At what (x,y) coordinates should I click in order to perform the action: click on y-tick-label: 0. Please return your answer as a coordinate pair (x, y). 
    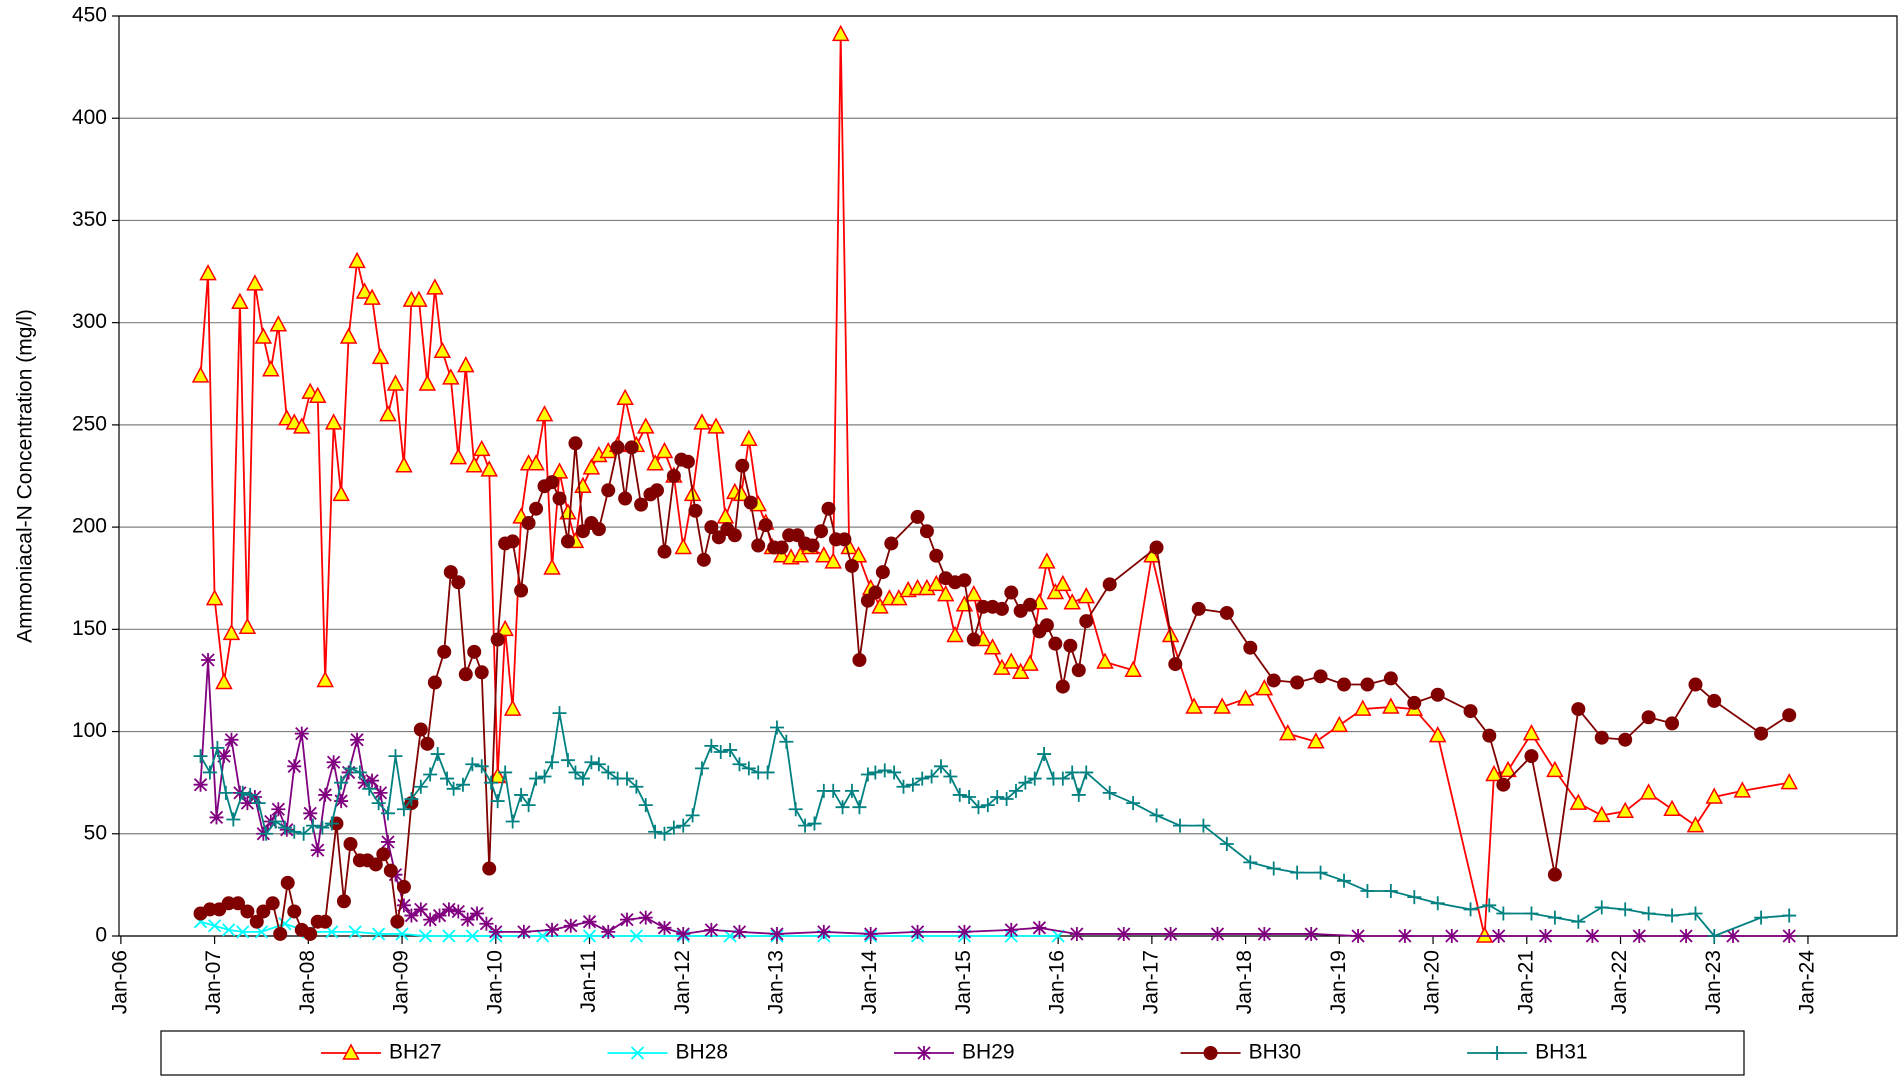
    Looking at the image, I should click on (101, 935).